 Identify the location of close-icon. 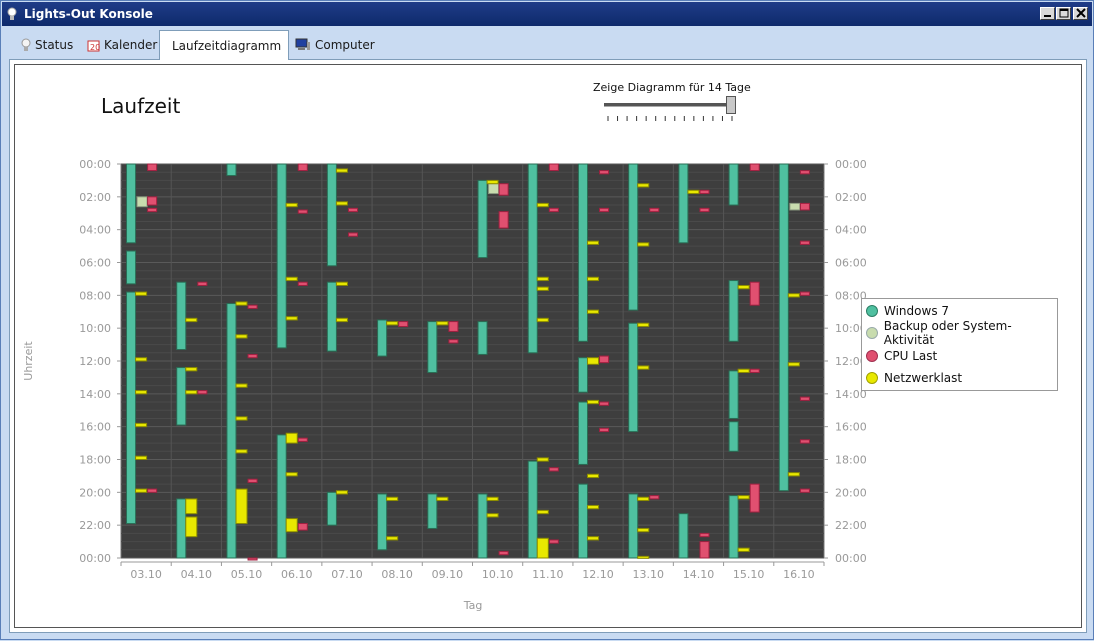
(1081, 13).